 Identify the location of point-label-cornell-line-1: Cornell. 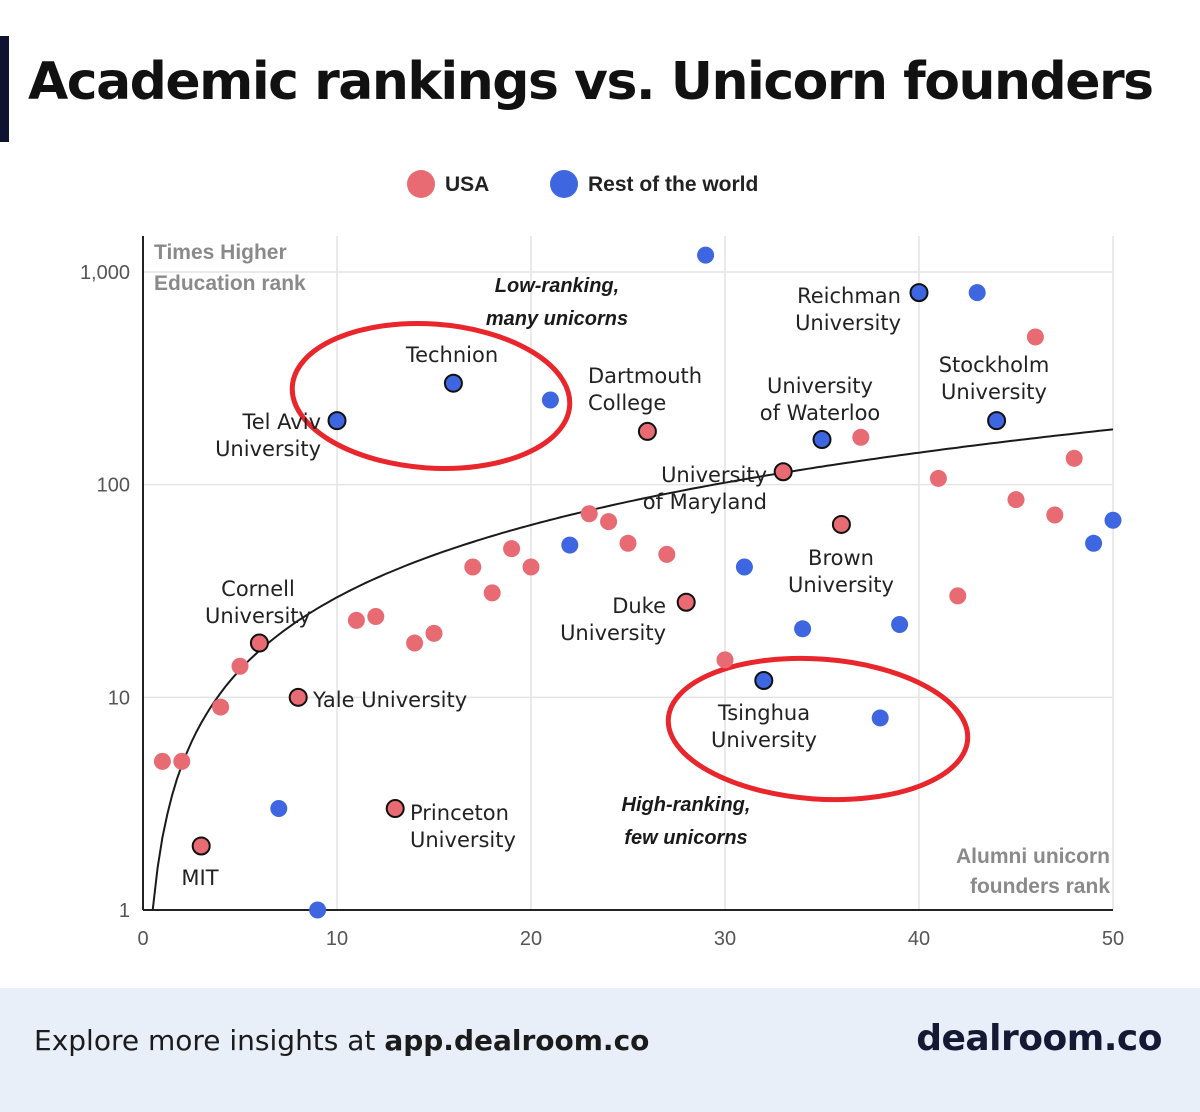
(258, 589).